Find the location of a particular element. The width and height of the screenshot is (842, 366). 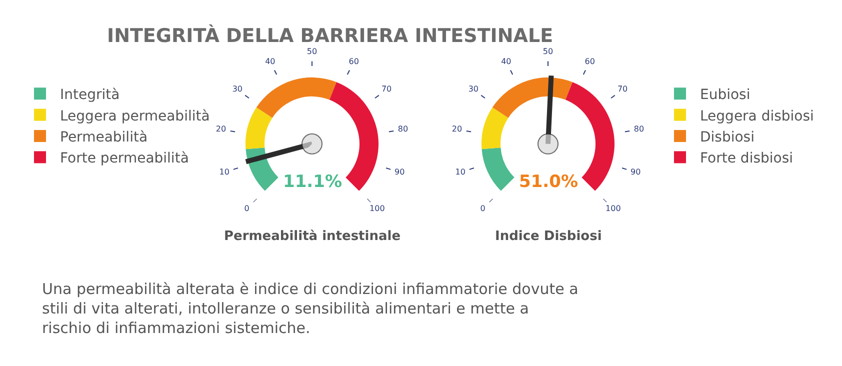

legend-label: Permeabilità is located at coordinates (104, 137).